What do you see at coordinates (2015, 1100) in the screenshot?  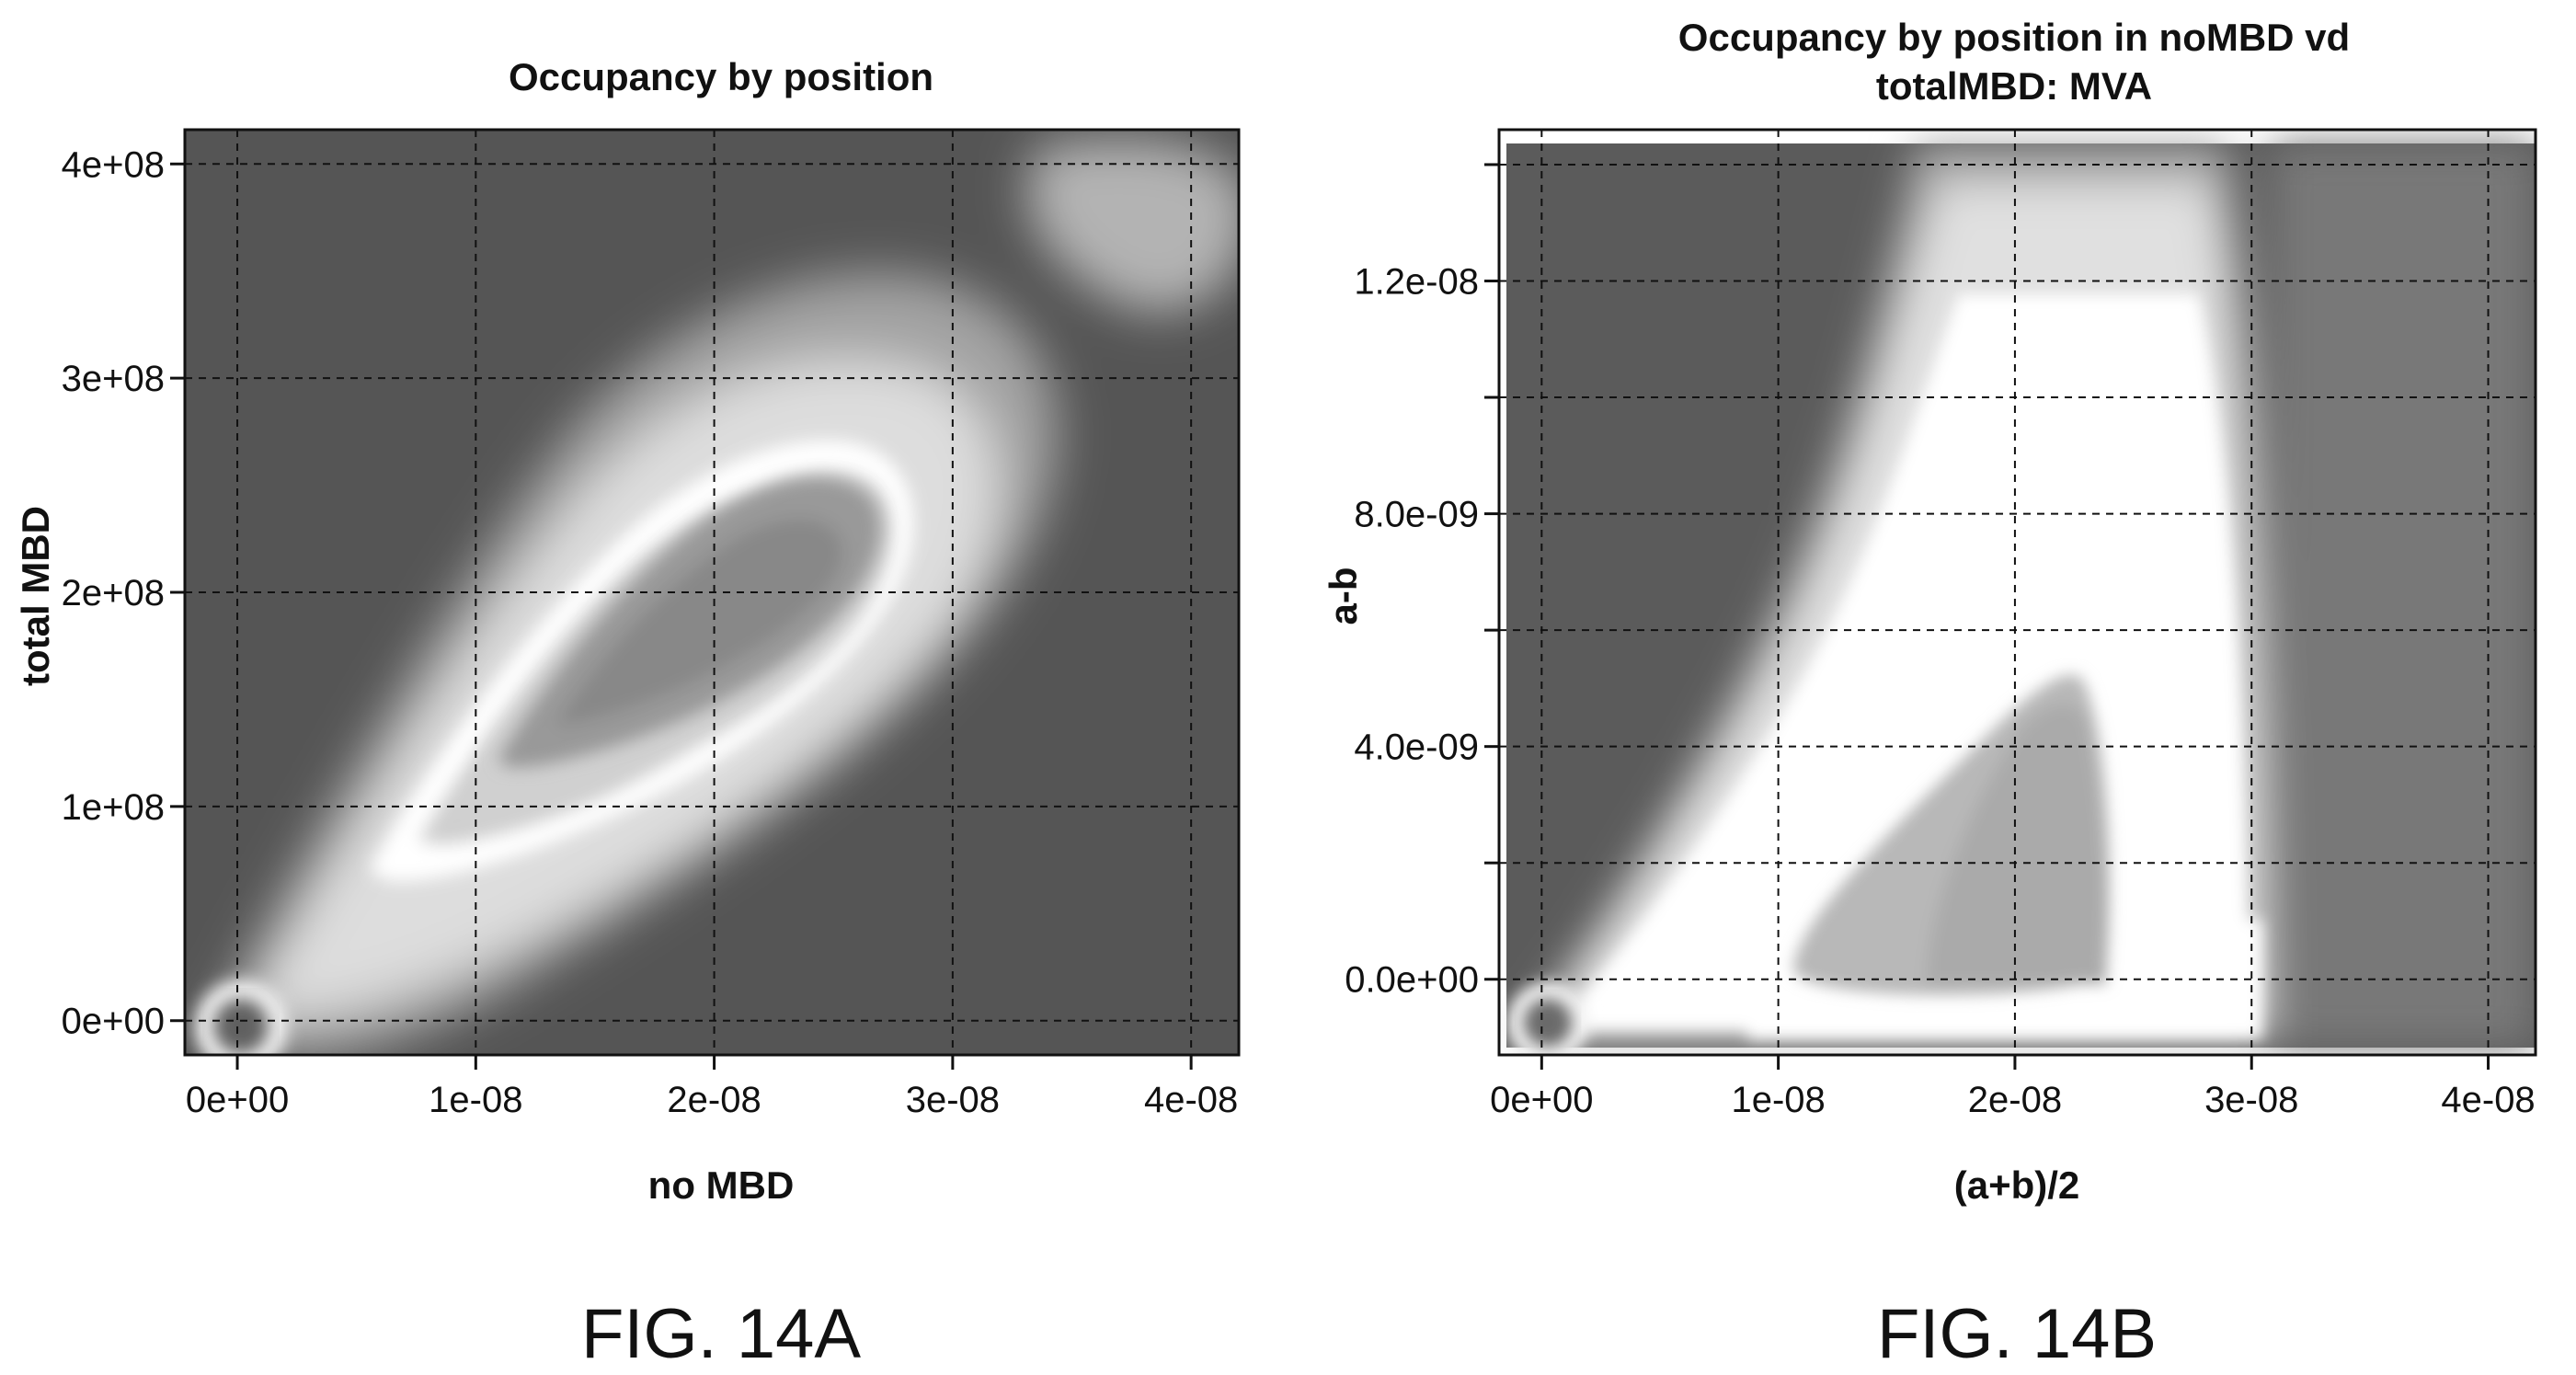 I see `chart-b-x-tick-label: 2e-08` at bounding box center [2015, 1100].